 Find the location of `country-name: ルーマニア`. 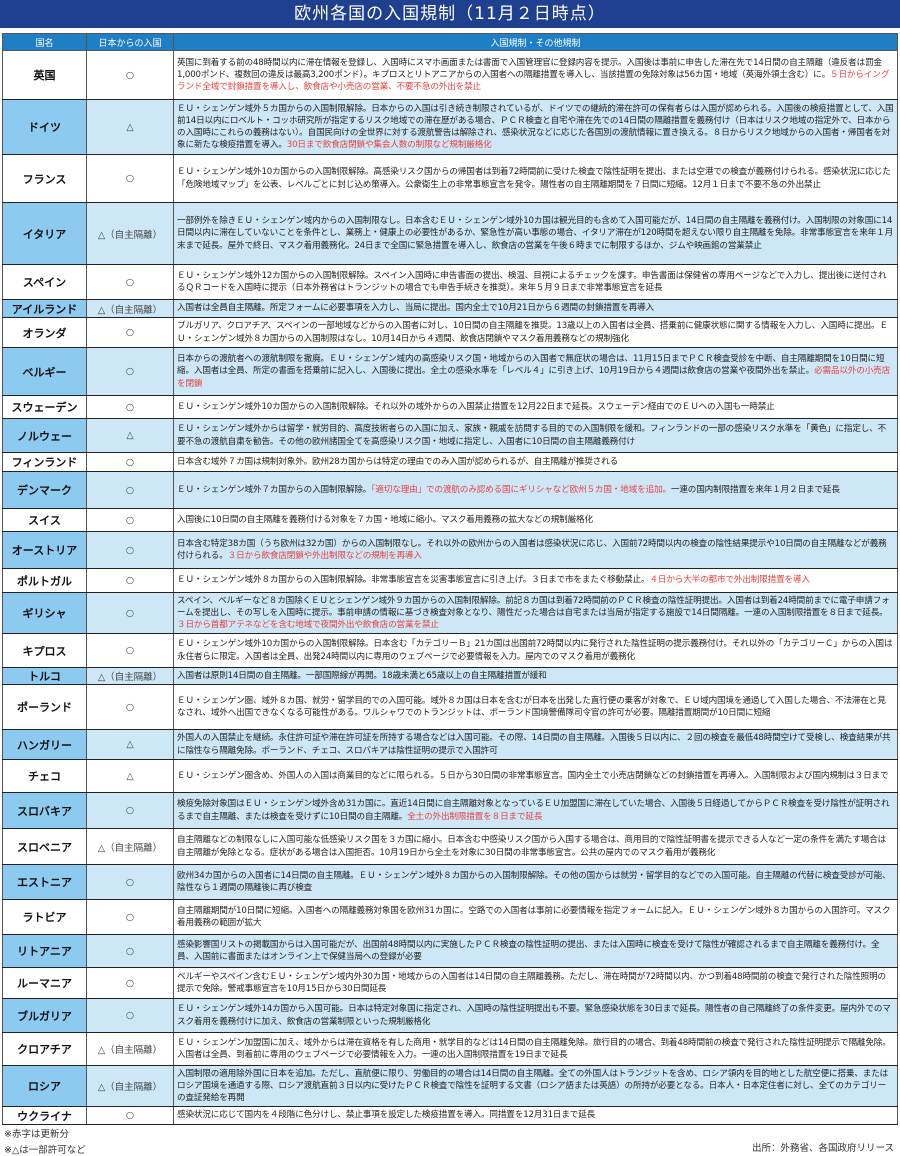

country-name: ルーマニア is located at coordinates (44, 983).